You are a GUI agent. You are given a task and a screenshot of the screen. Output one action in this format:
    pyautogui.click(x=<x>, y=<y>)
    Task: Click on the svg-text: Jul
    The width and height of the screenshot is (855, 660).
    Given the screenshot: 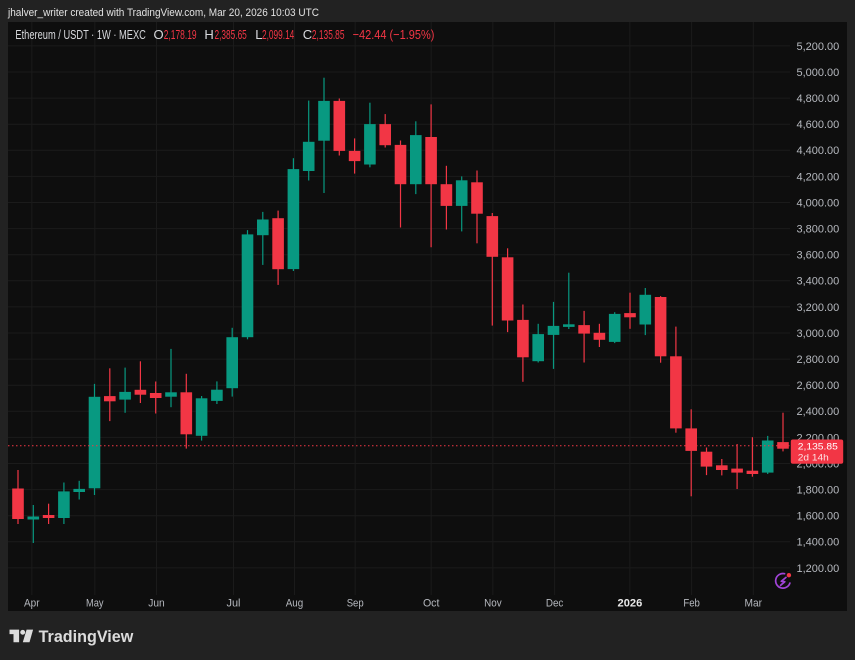 What is the action you would take?
    pyautogui.click(x=234, y=604)
    